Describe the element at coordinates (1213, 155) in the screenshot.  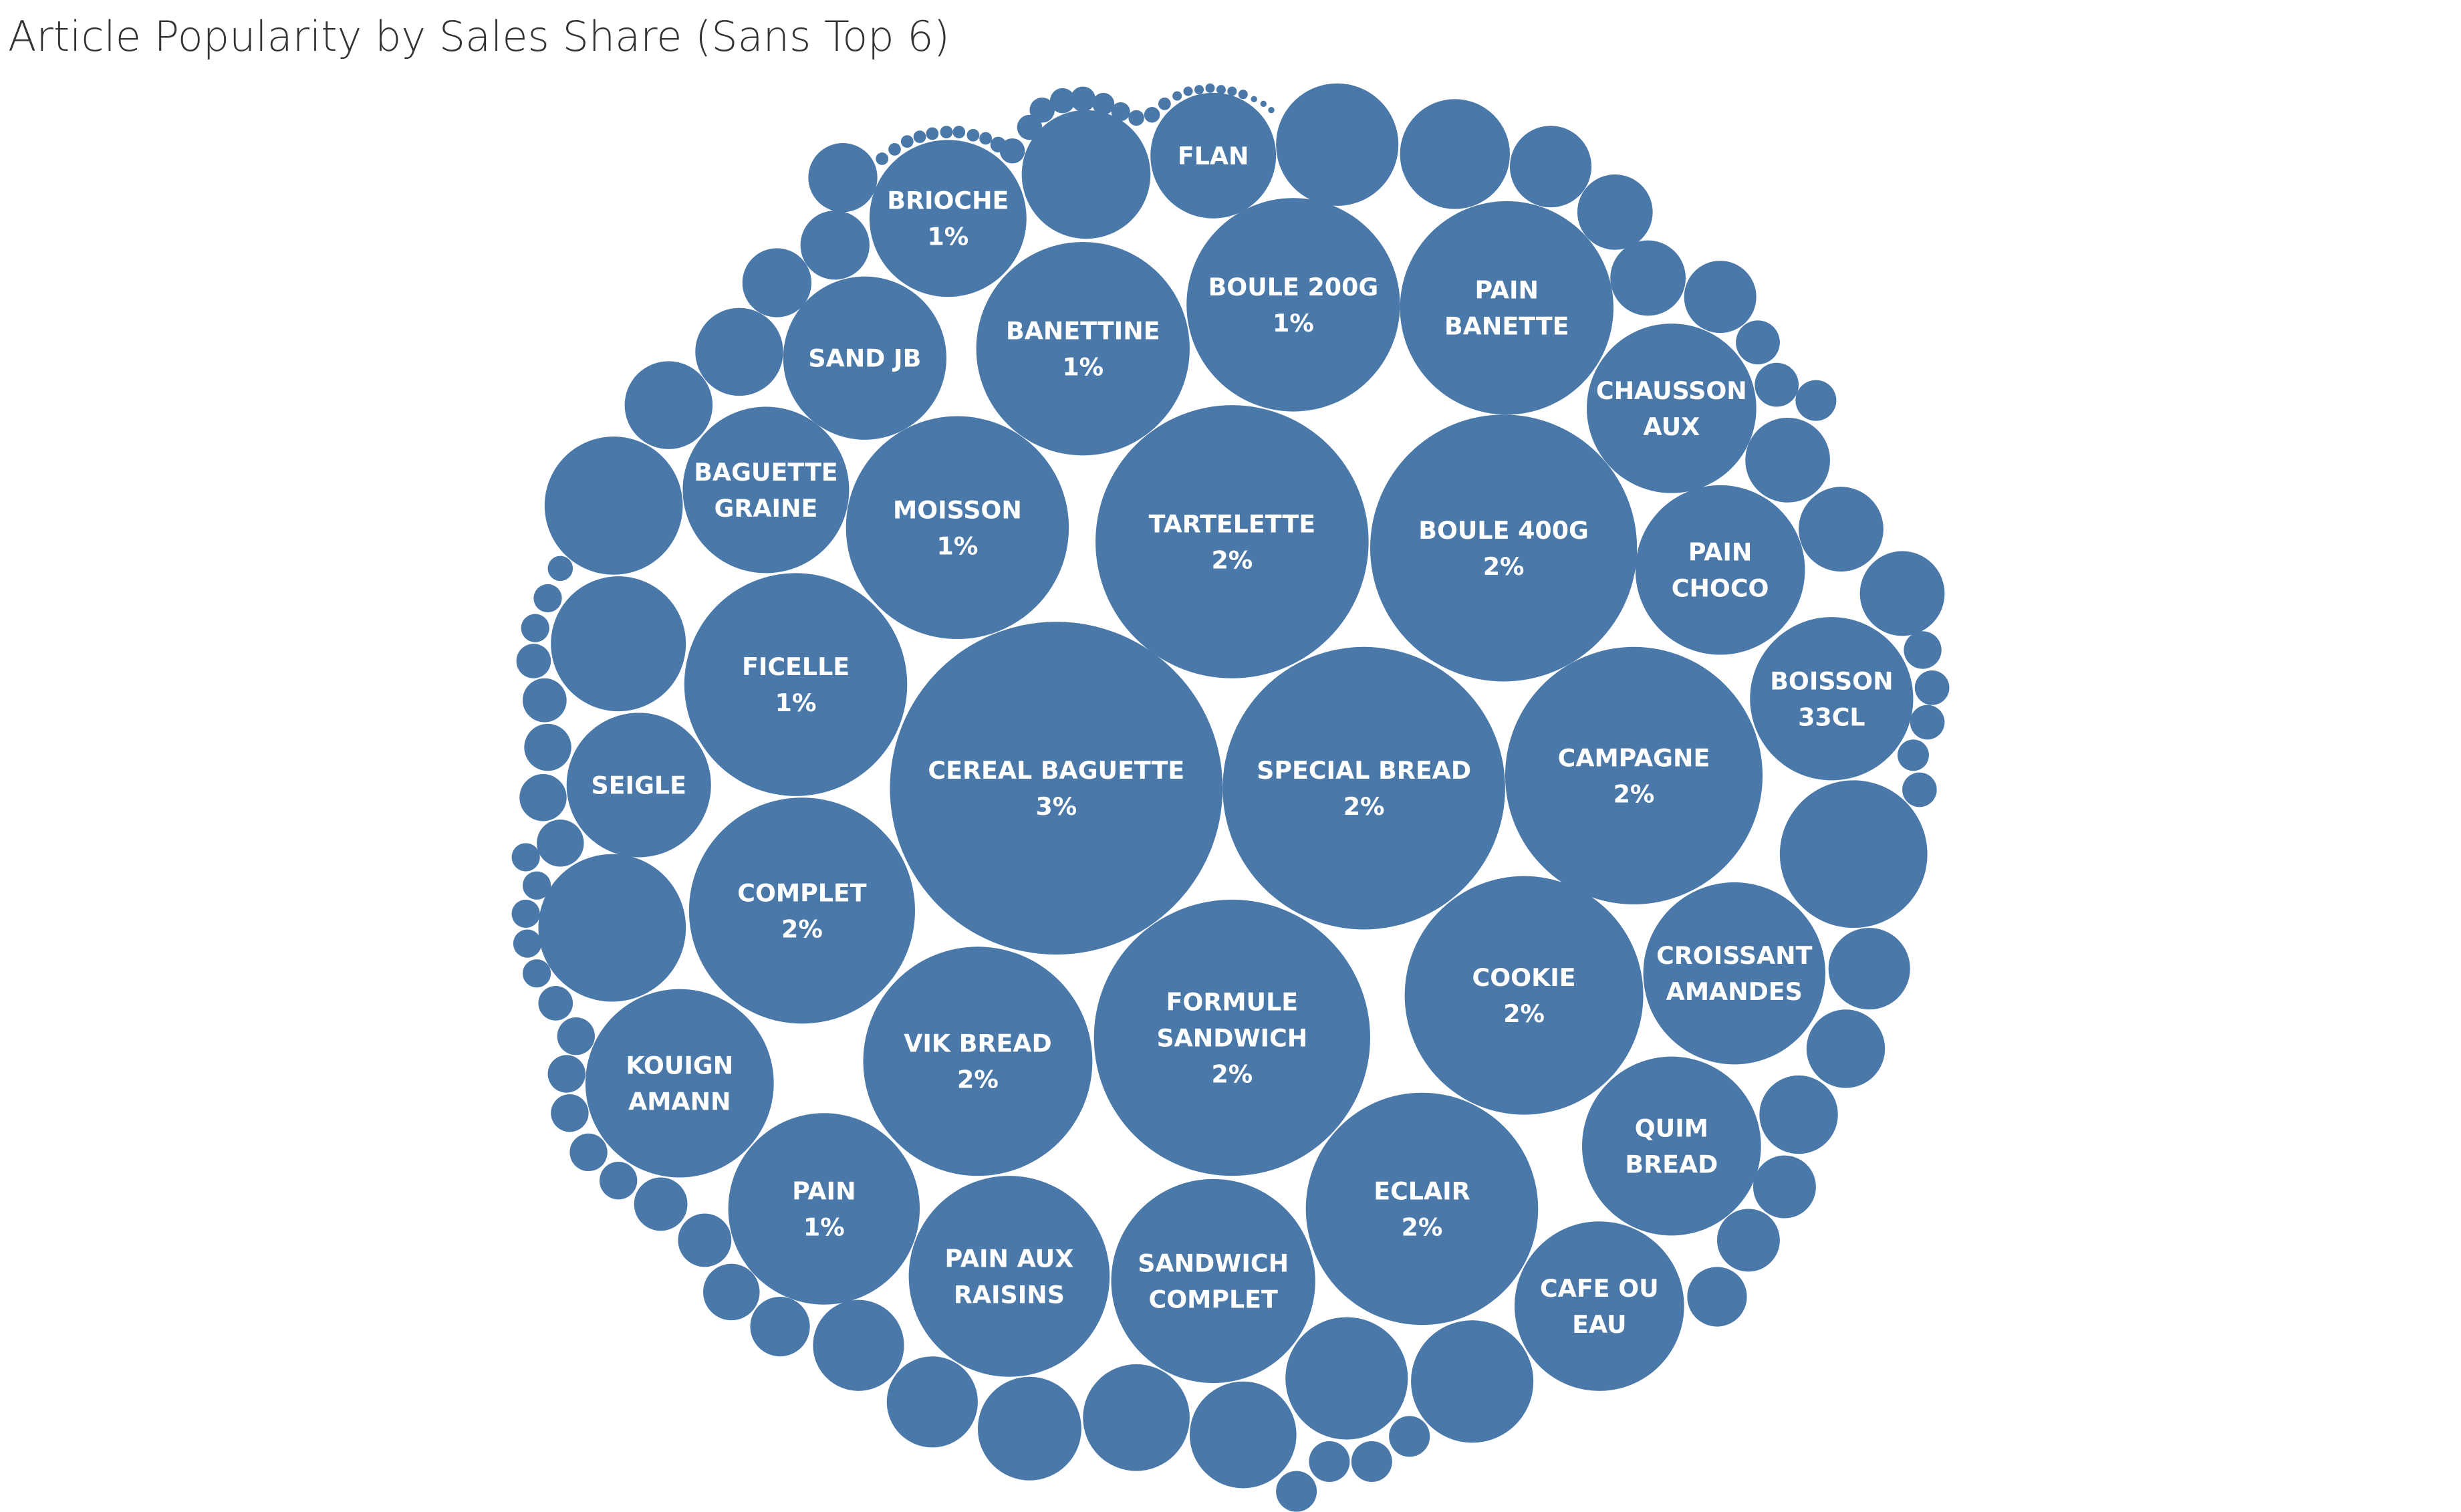
I see `bubble-flan` at that location.